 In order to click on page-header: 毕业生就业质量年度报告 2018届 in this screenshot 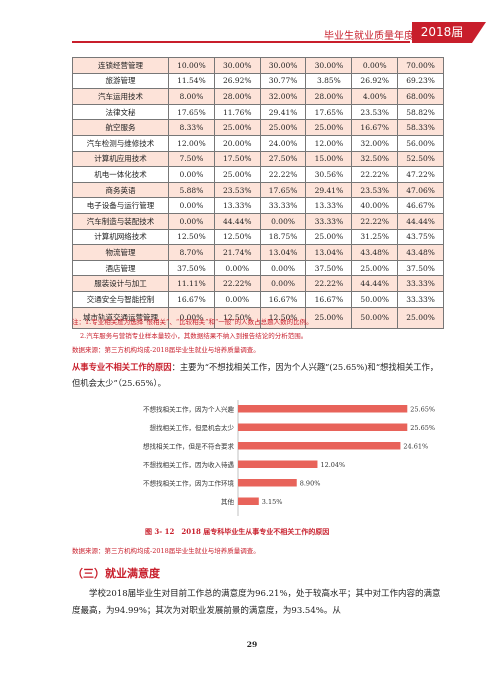, I will do `click(252, 22)`.